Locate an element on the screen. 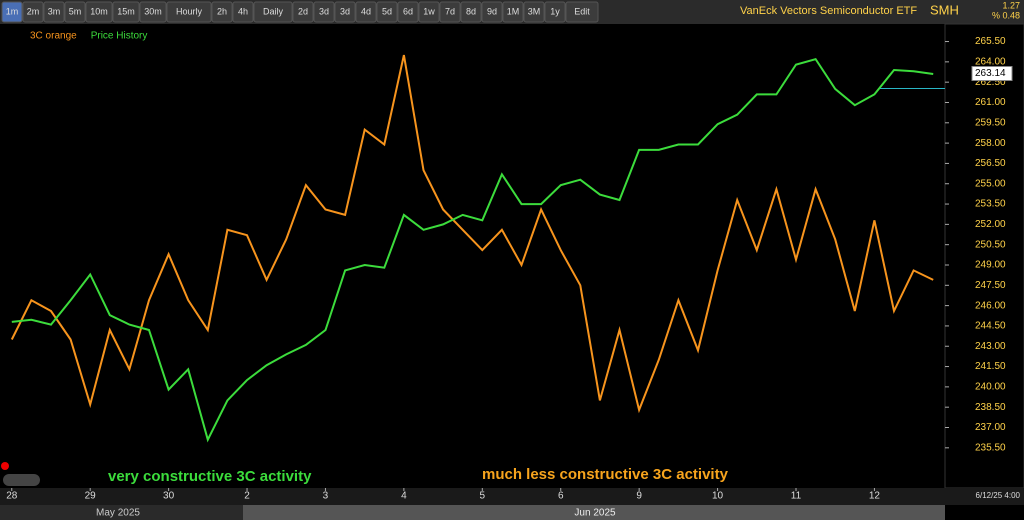 The height and width of the screenshot is (520, 1024). toolbar-button-label: 1w is located at coordinates (429, 11).